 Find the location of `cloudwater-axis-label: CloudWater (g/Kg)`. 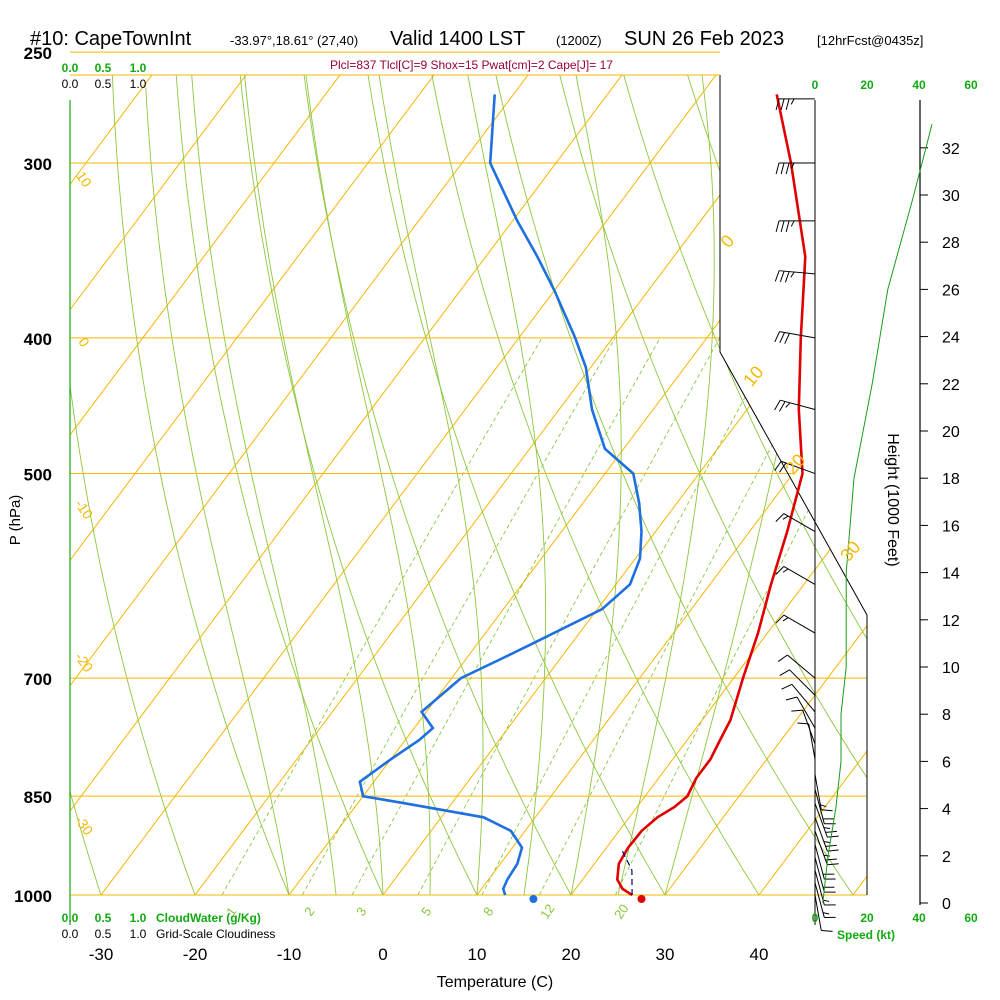

cloudwater-axis-label: CloudWater (g/Kg) is located at coordinates (208, 918).